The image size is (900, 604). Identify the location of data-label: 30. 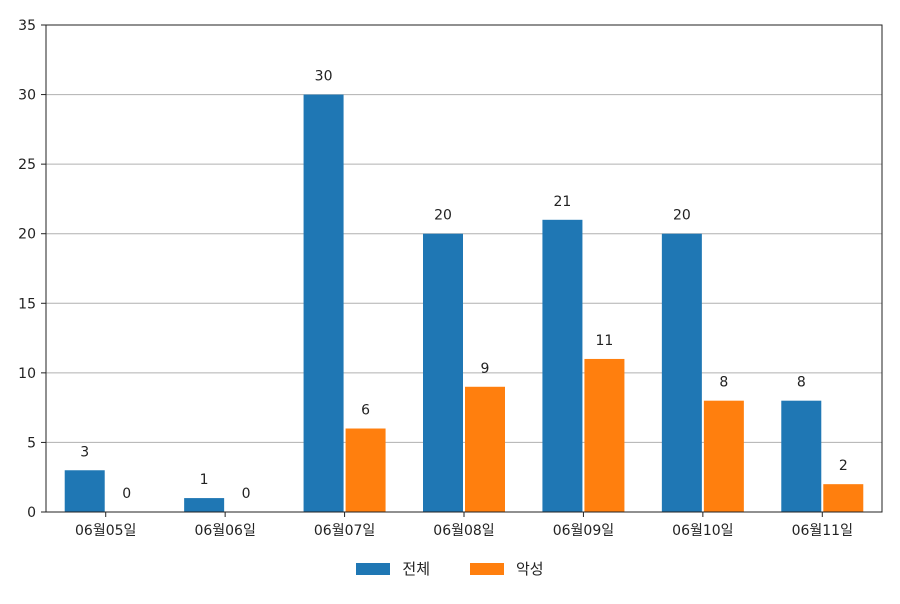
(324, 77).